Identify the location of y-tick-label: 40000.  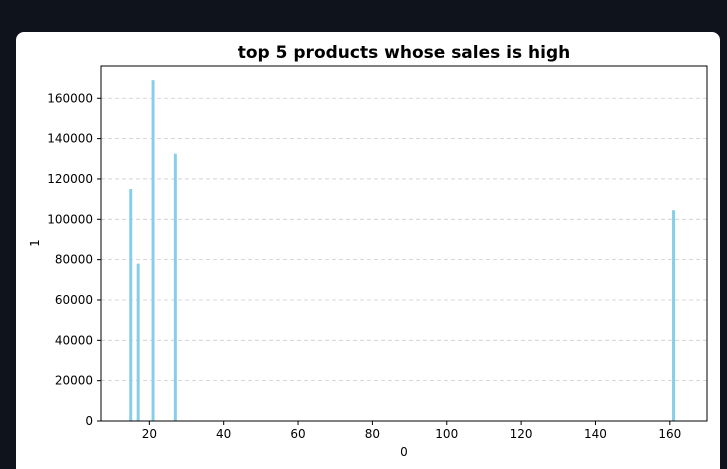
(74, 340).